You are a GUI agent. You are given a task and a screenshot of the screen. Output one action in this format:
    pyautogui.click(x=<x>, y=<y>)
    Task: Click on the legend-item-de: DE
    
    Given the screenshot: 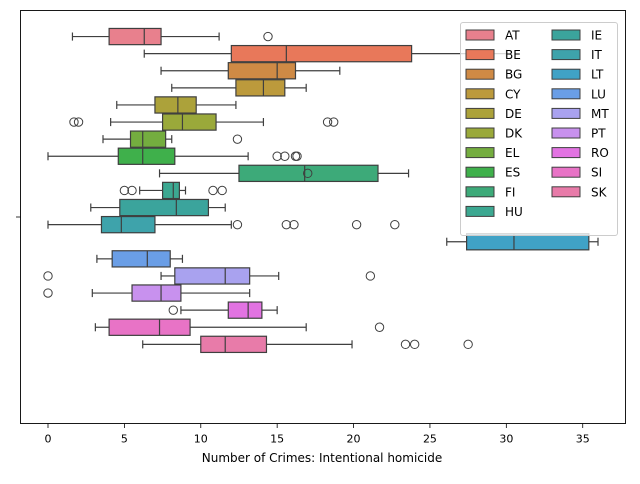 What is the action you would take?
    pyautogui.click(x=493, y=114)
    